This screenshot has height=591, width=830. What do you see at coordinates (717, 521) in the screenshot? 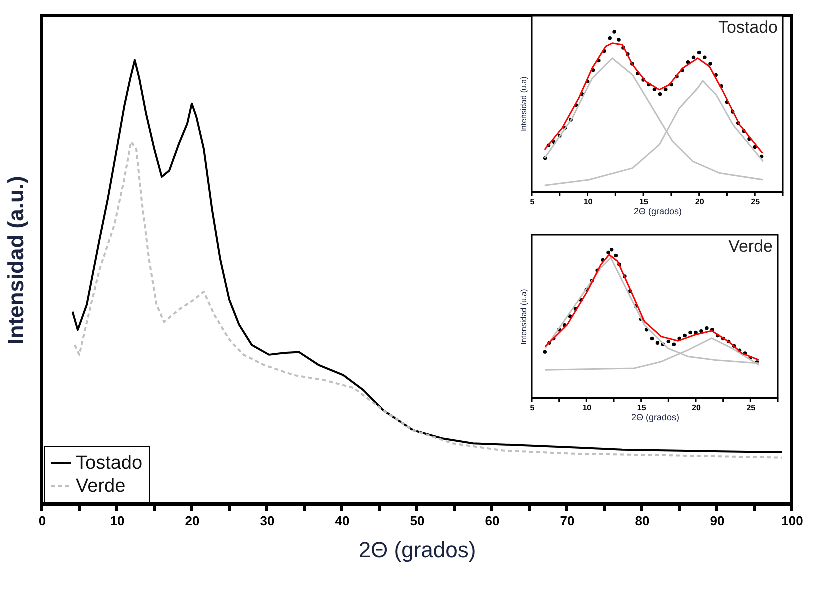
I see `x-tick-label: 90` at bounding box center [717, 521].